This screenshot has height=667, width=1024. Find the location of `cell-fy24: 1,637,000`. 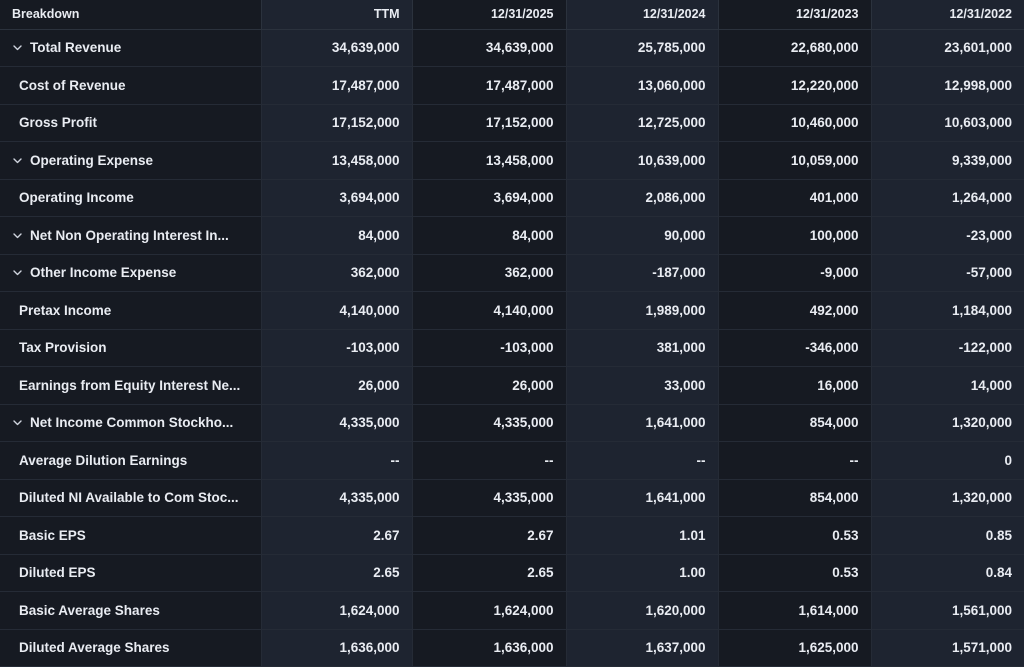

cell-fy24: 1,637,000 is located at coordinates (642, 648).